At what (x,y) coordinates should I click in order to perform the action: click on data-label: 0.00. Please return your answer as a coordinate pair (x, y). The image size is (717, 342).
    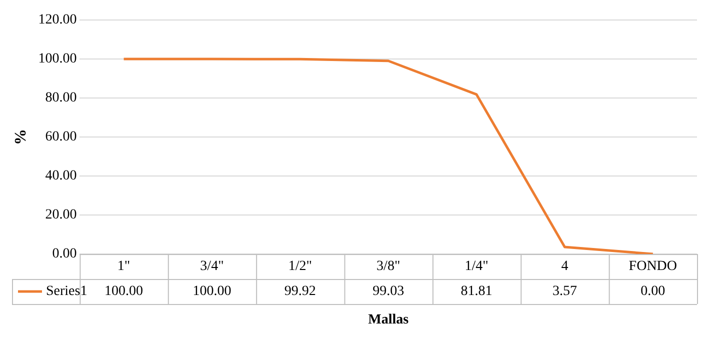
    Looking at the image, I should click on (653, 292).